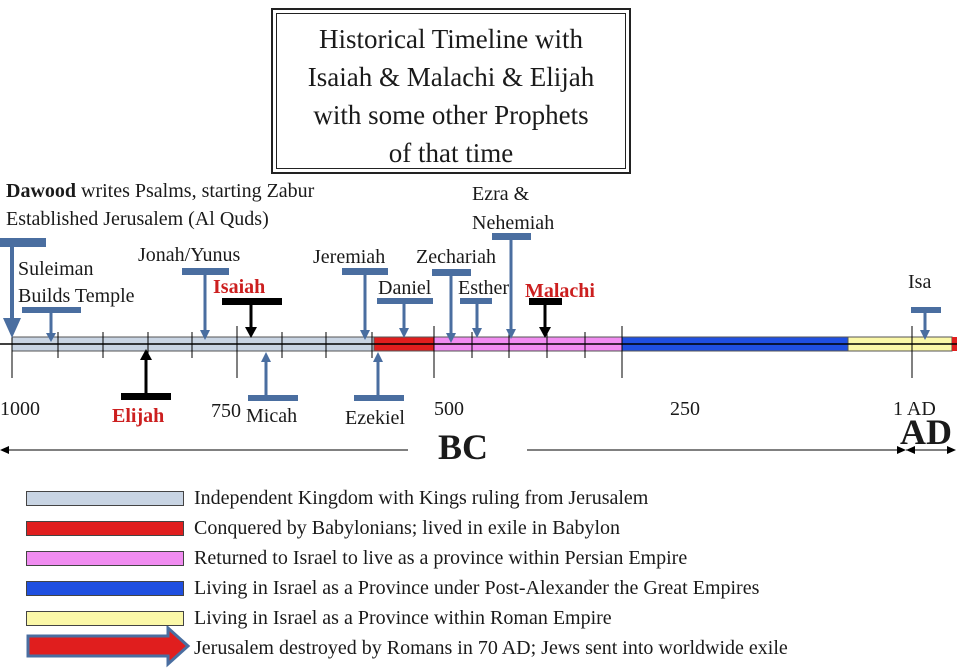  Describe the element at coordinates (456, 257) in the screenshot. I see `label-zechariah: Zechariah` at that location.